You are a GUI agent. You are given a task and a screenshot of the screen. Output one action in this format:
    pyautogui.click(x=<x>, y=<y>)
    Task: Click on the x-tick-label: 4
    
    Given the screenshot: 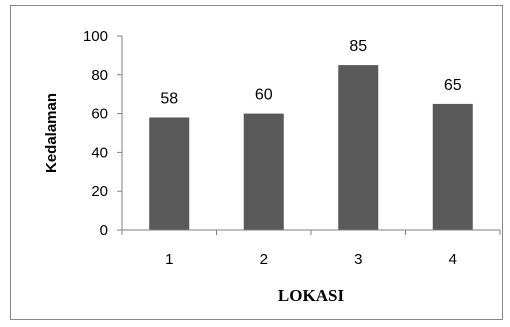 What is the action you would take?
    pyautogui.click(x=453, y=259)
    